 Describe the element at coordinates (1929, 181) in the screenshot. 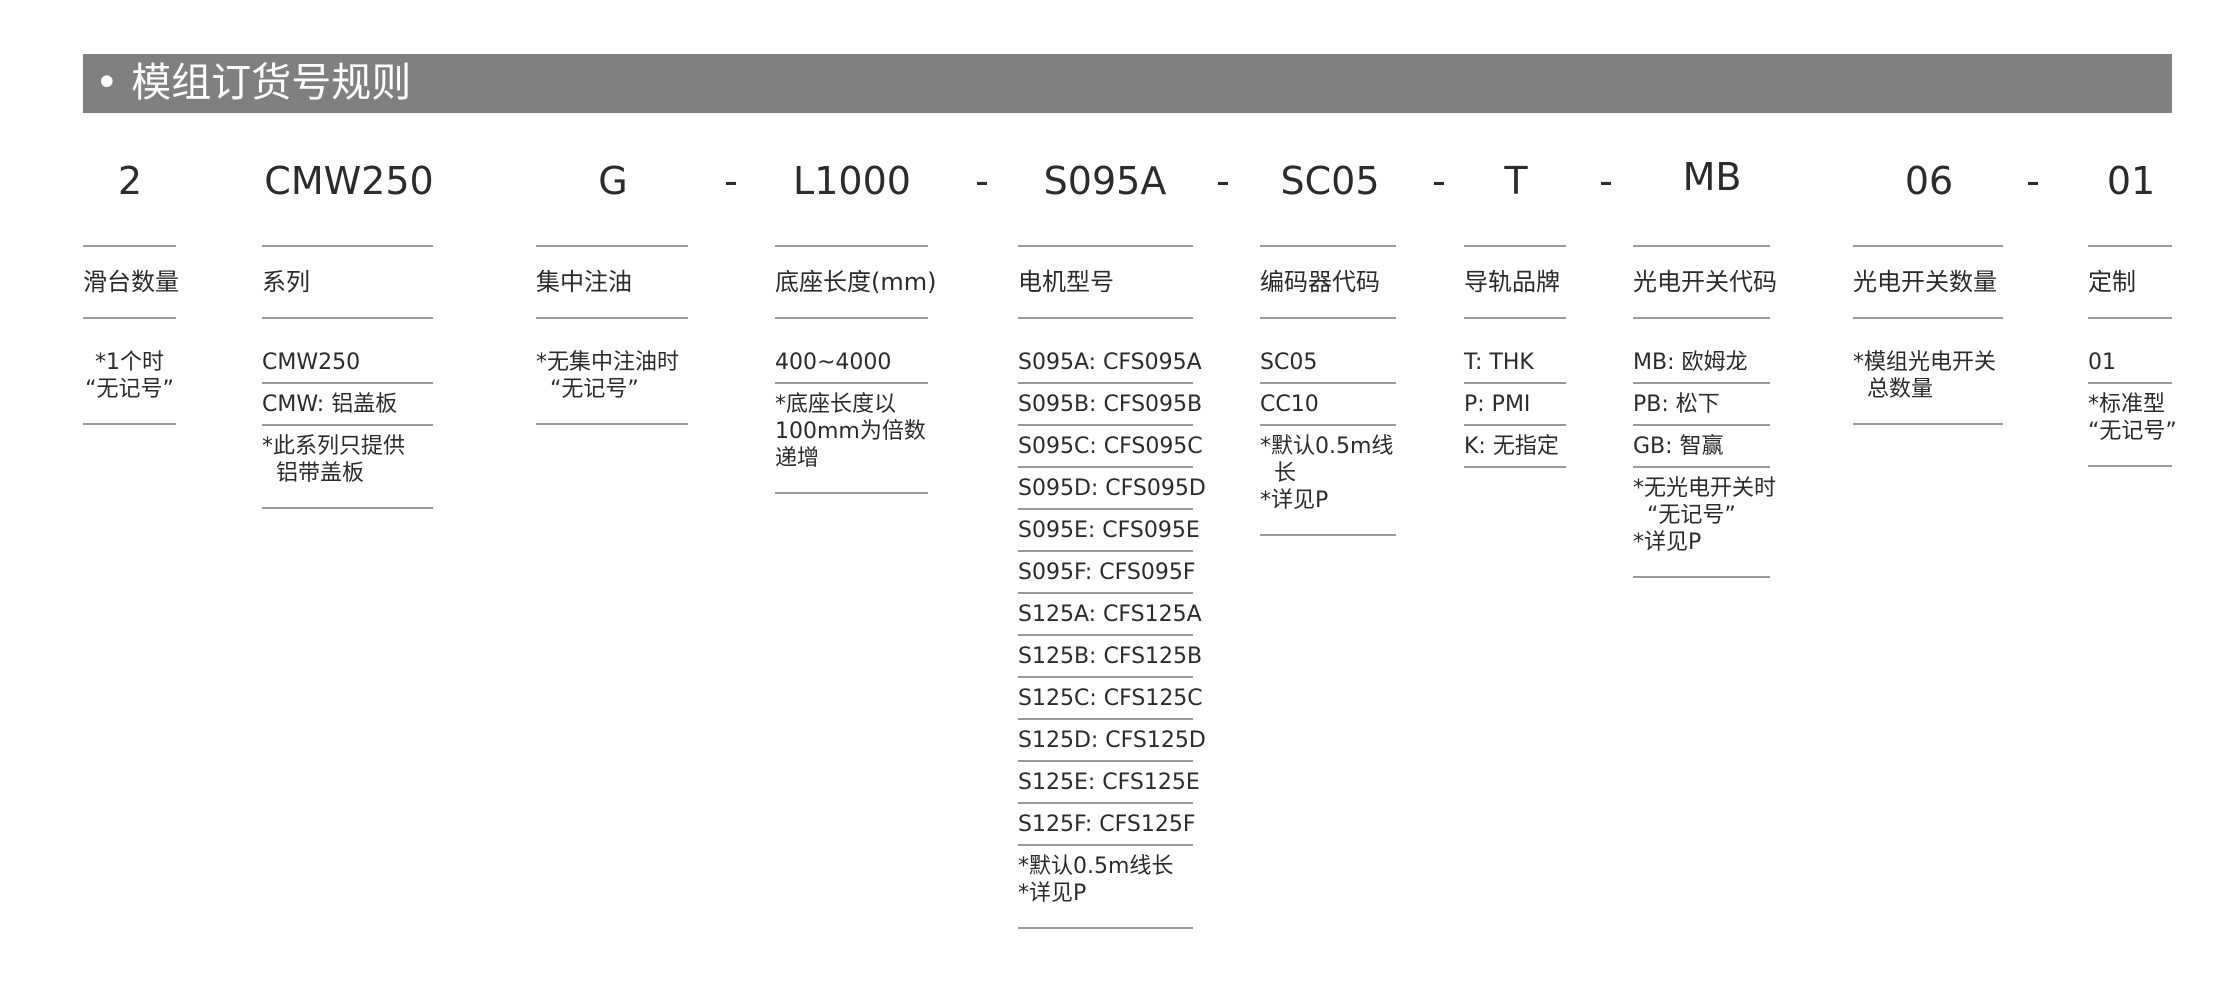

I see `code-segment: 06` at that location.